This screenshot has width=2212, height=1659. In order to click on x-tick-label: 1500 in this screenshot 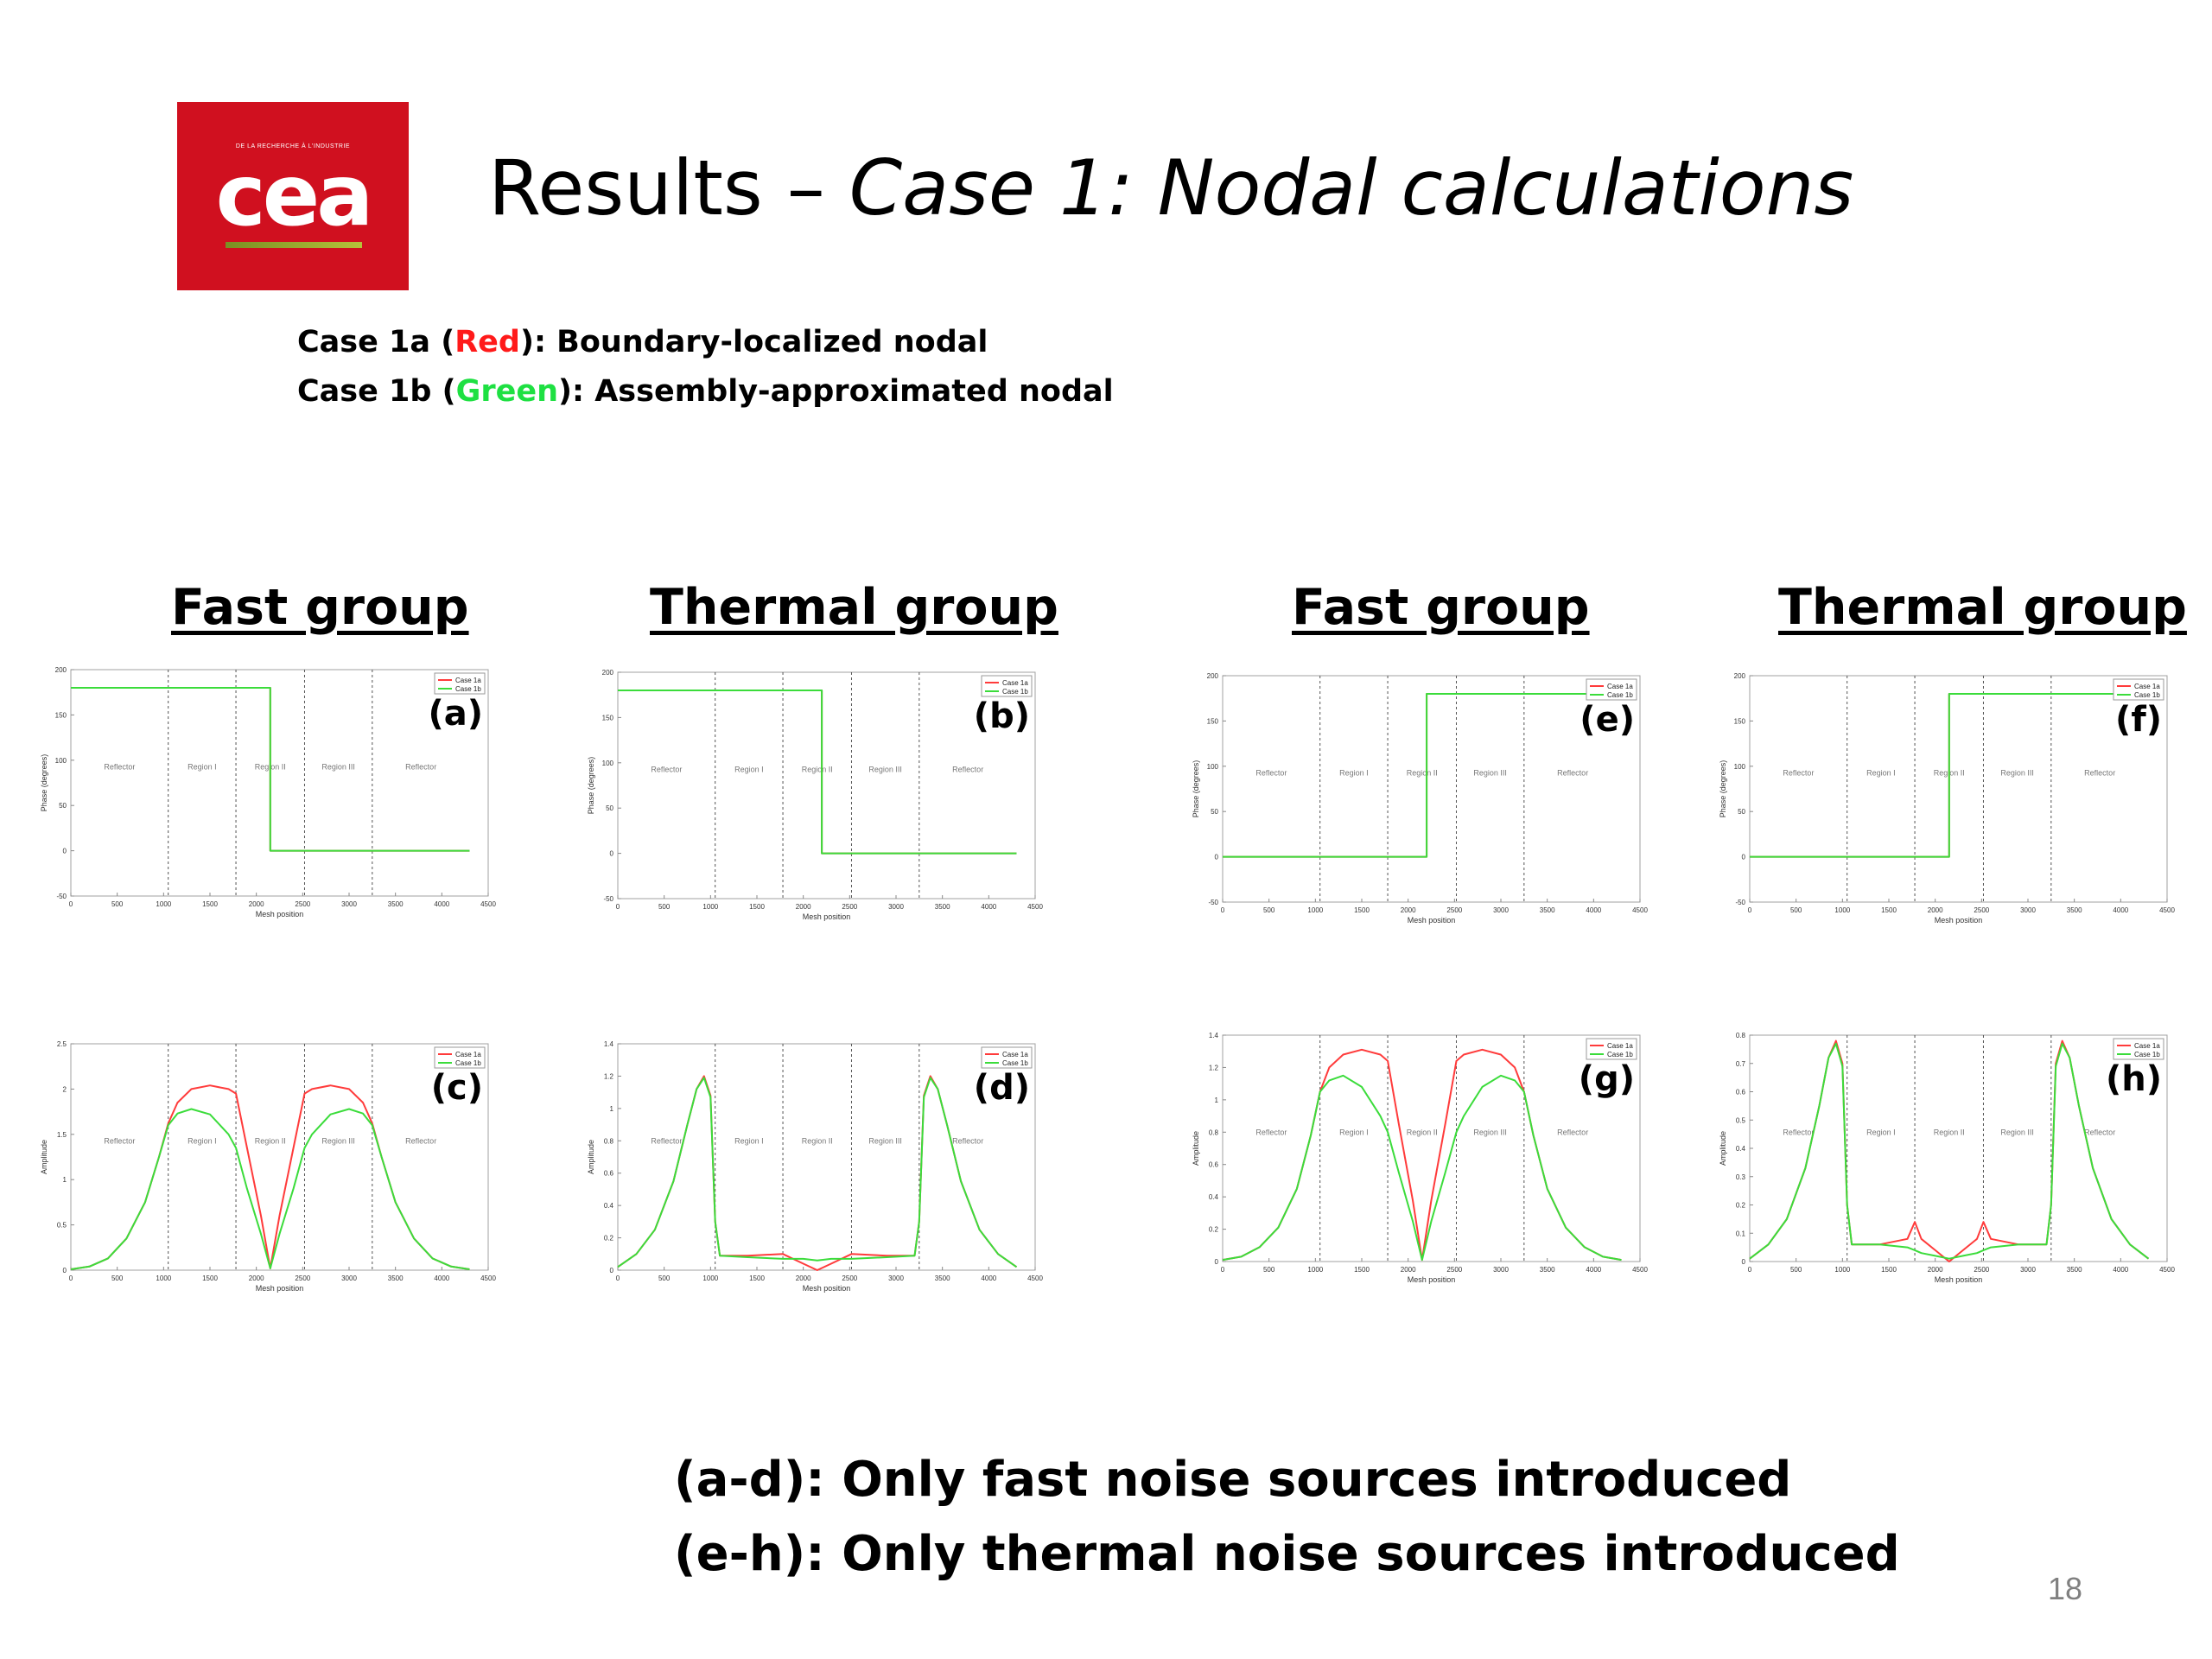, I will do `click(1362, 910)`.